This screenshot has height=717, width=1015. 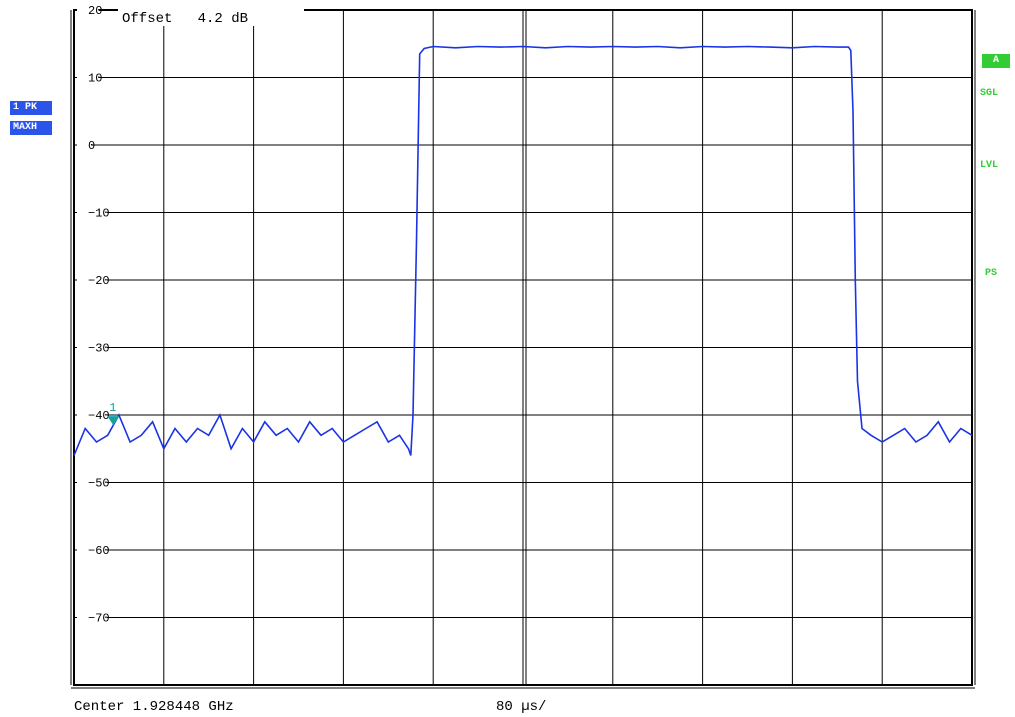 I want to click on time-per-division-label: 80 µs/, so click(x=521, y=707).